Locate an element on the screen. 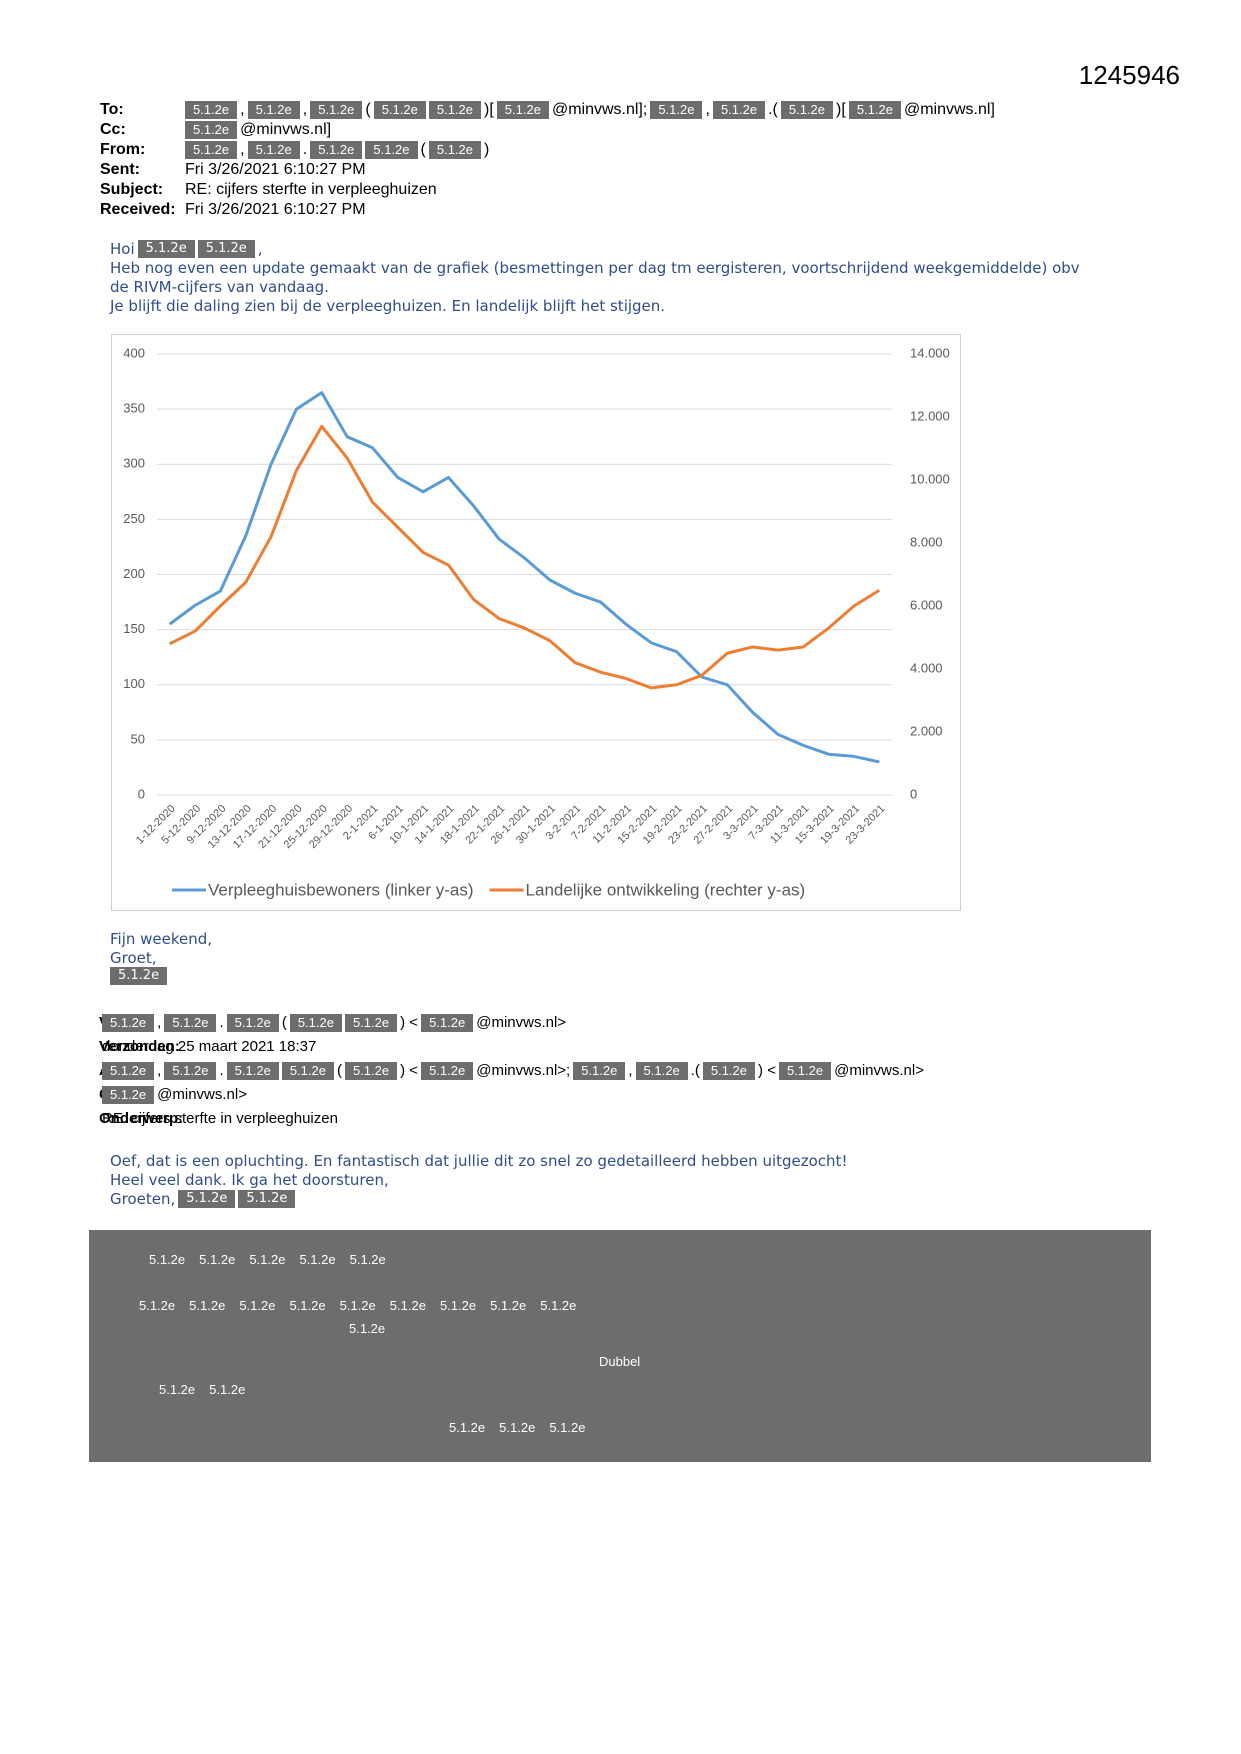 The height and width of the screenshot is (1754, 1241). text: Heel veel dank. Ik ga het doorsturen, is located at coordinates (249, 1180).